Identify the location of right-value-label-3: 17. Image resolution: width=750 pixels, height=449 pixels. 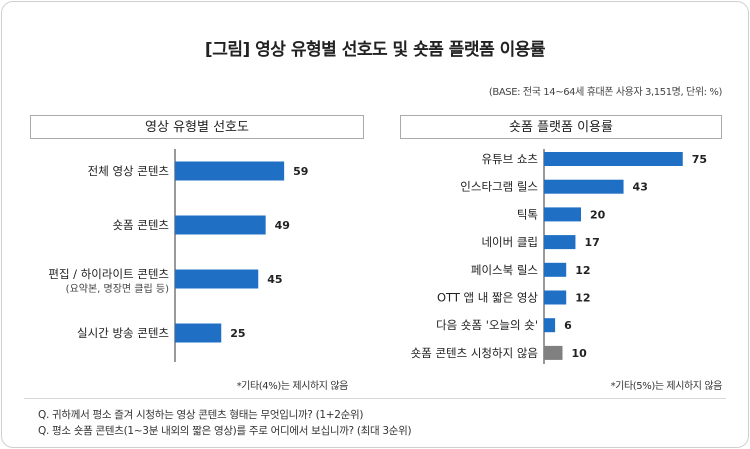
(591, 242).